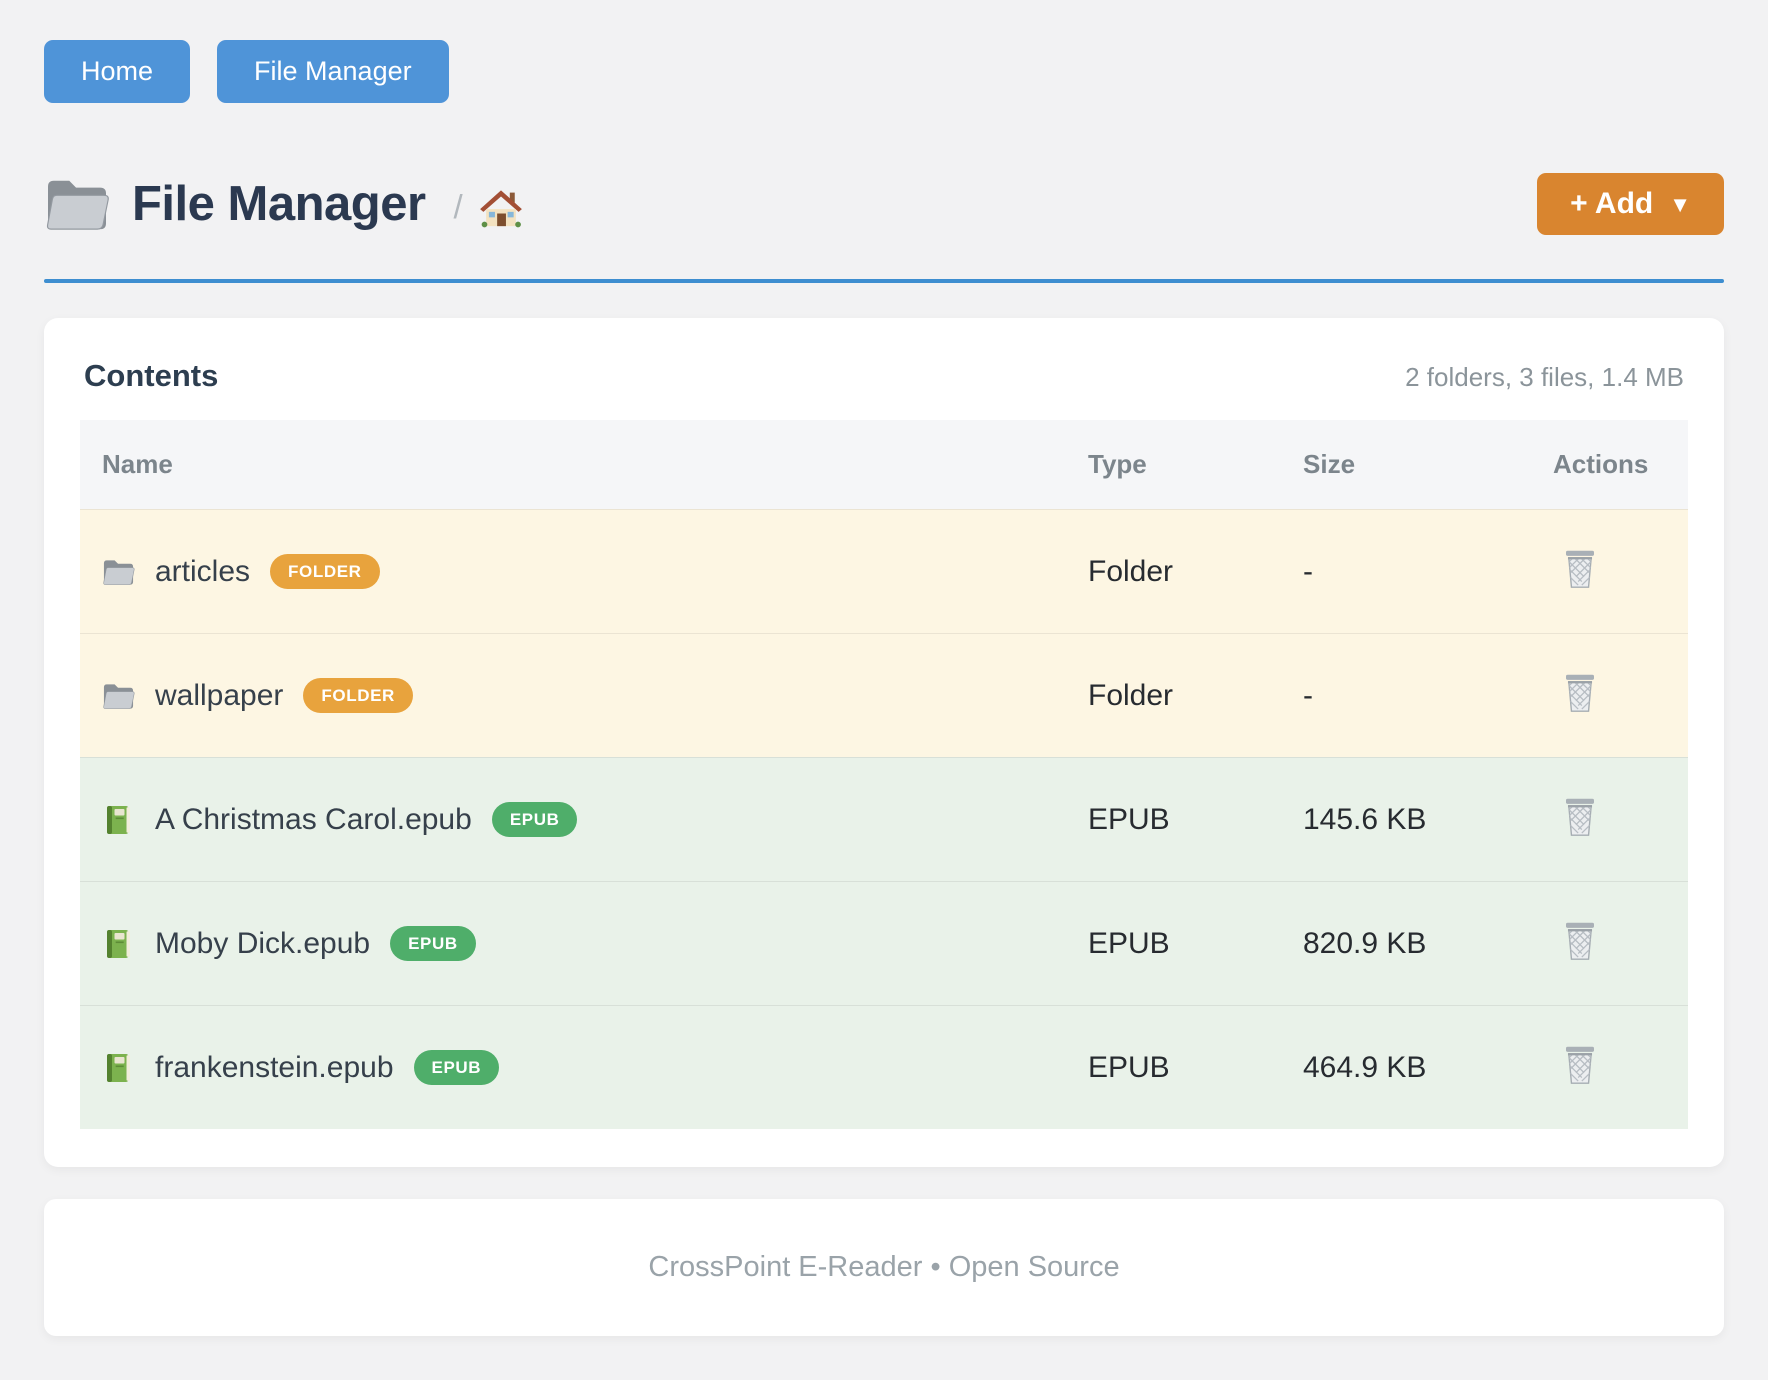  I want to click on footer: CrossPoint E-Reader • Open Source, so click(884, 1267).